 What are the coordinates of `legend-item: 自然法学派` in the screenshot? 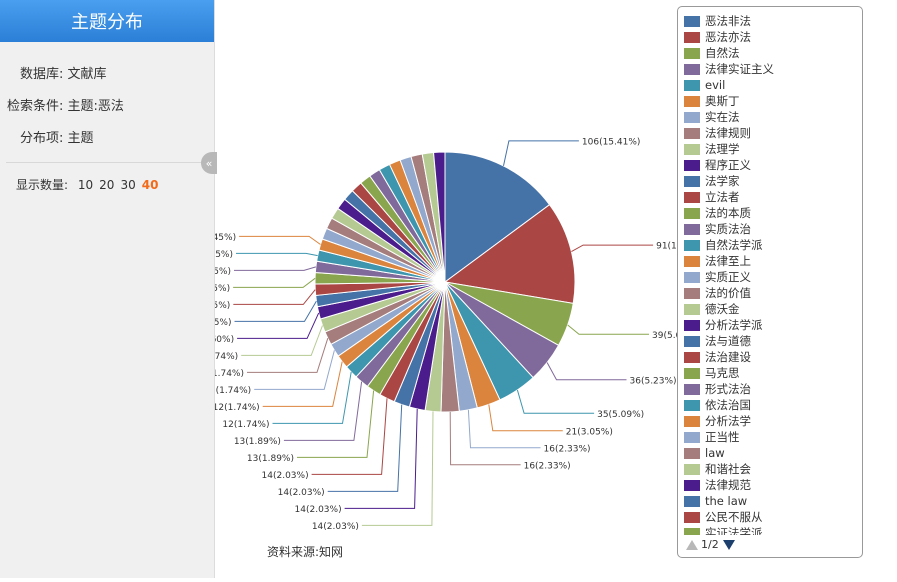 It's located at (772, 245).